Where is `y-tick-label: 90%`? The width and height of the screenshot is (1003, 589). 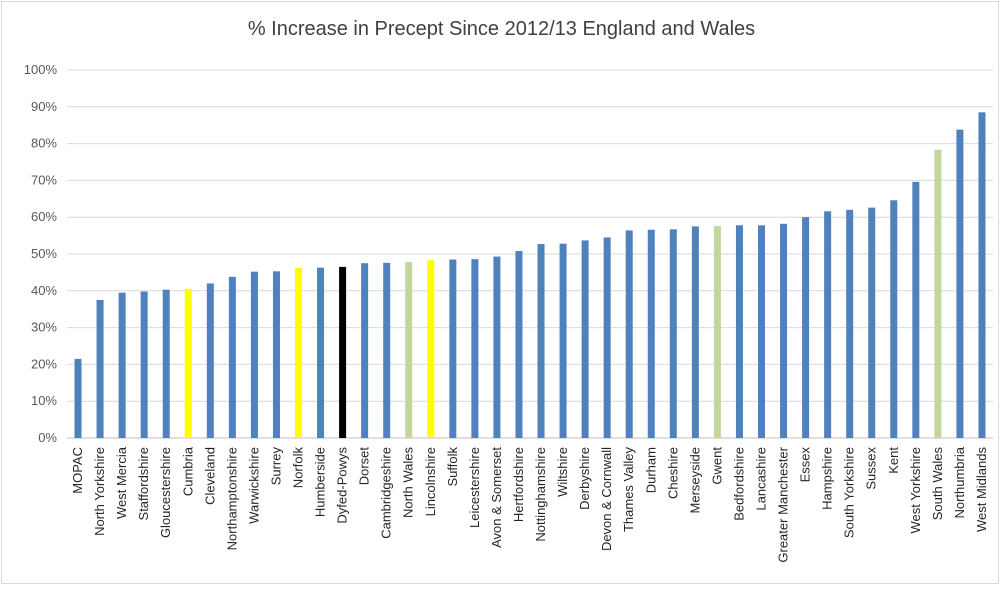
y-tick-label: 90% is located at coordinates (44, 106).